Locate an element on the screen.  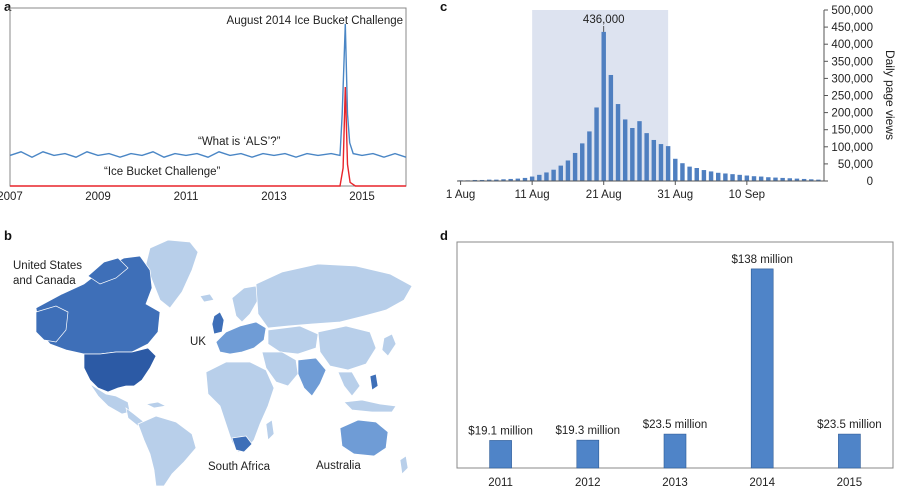
panel-d-value-label: $19.1 million is located at coordinates (500, 431).